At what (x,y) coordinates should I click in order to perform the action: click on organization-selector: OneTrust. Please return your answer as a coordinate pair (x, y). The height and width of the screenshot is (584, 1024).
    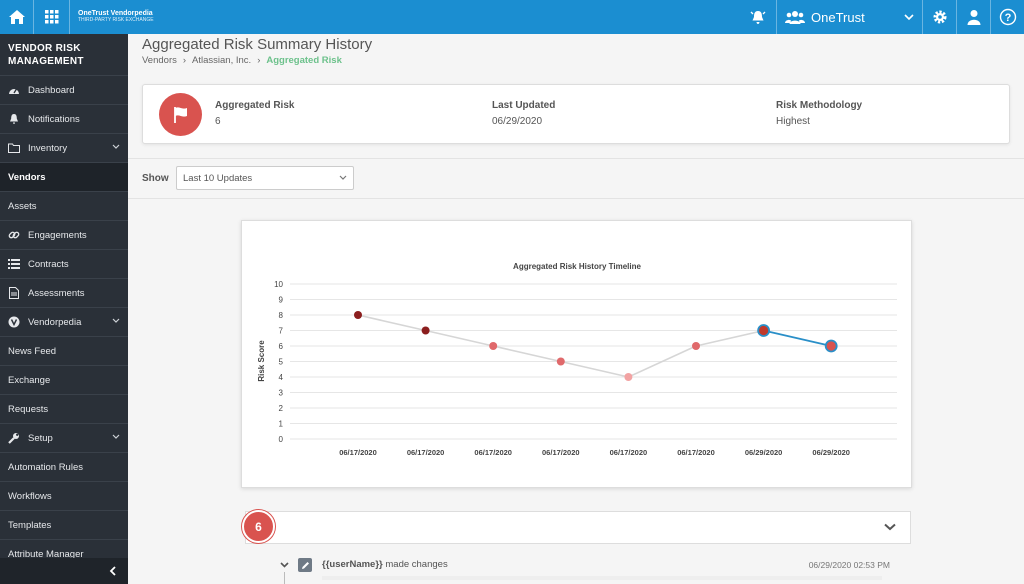
    Looking at the image, I should click on (849, 17).